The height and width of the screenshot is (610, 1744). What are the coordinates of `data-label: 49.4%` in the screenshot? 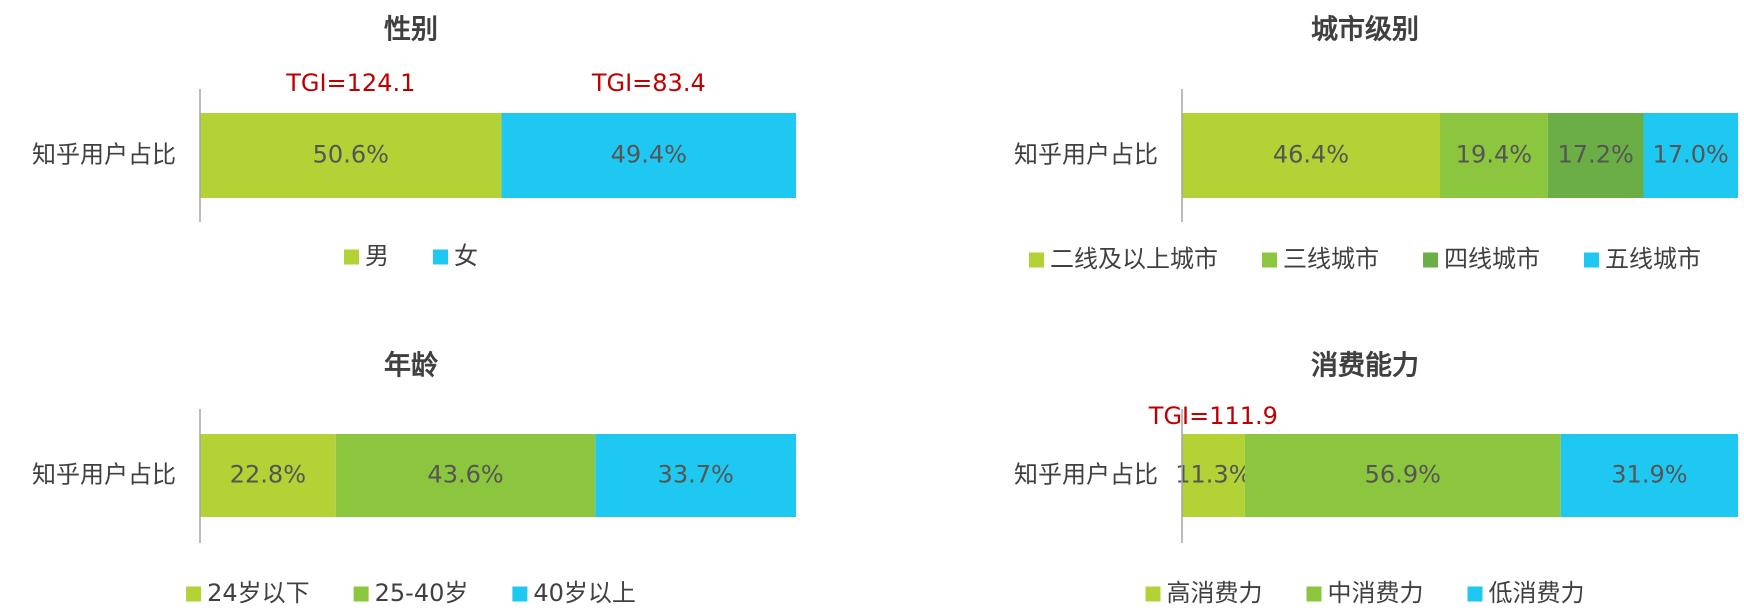 It's located at (649, 155).